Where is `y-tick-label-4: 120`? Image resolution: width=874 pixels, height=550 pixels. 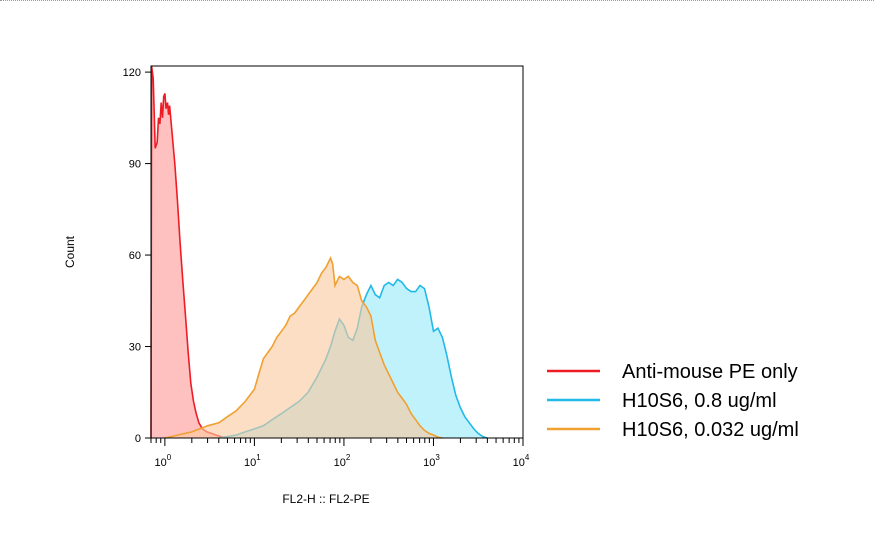
y-tick-label-4: 120 is located at coordinates (132, 73).